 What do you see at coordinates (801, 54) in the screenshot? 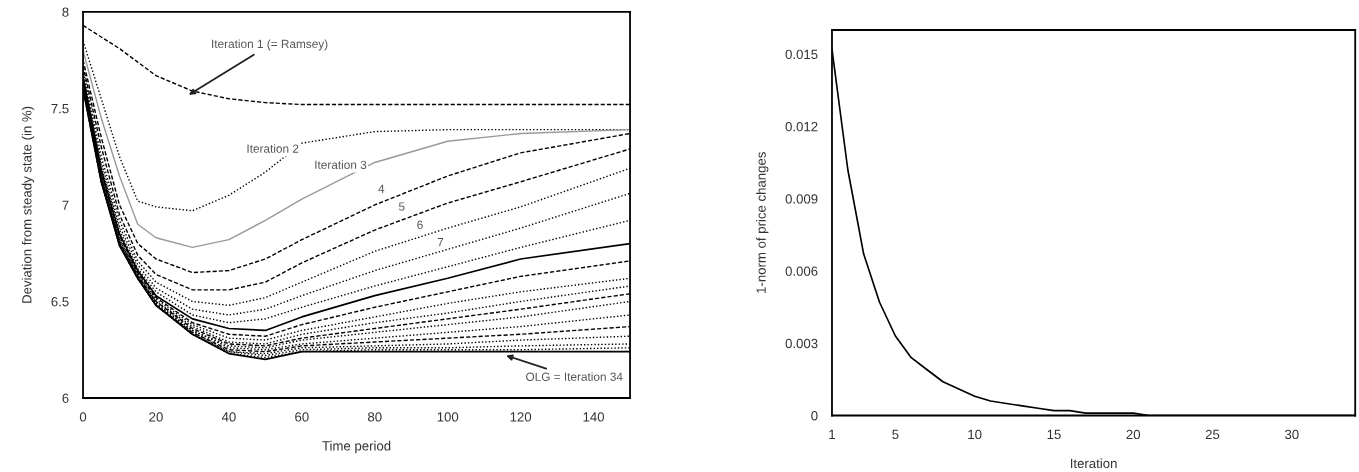
I see `y-tick-label: 0.015` at bounding box center [801, 54].